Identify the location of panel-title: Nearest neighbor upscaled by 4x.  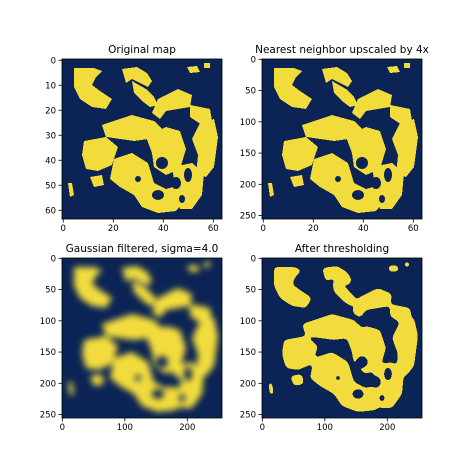
(342, 50).